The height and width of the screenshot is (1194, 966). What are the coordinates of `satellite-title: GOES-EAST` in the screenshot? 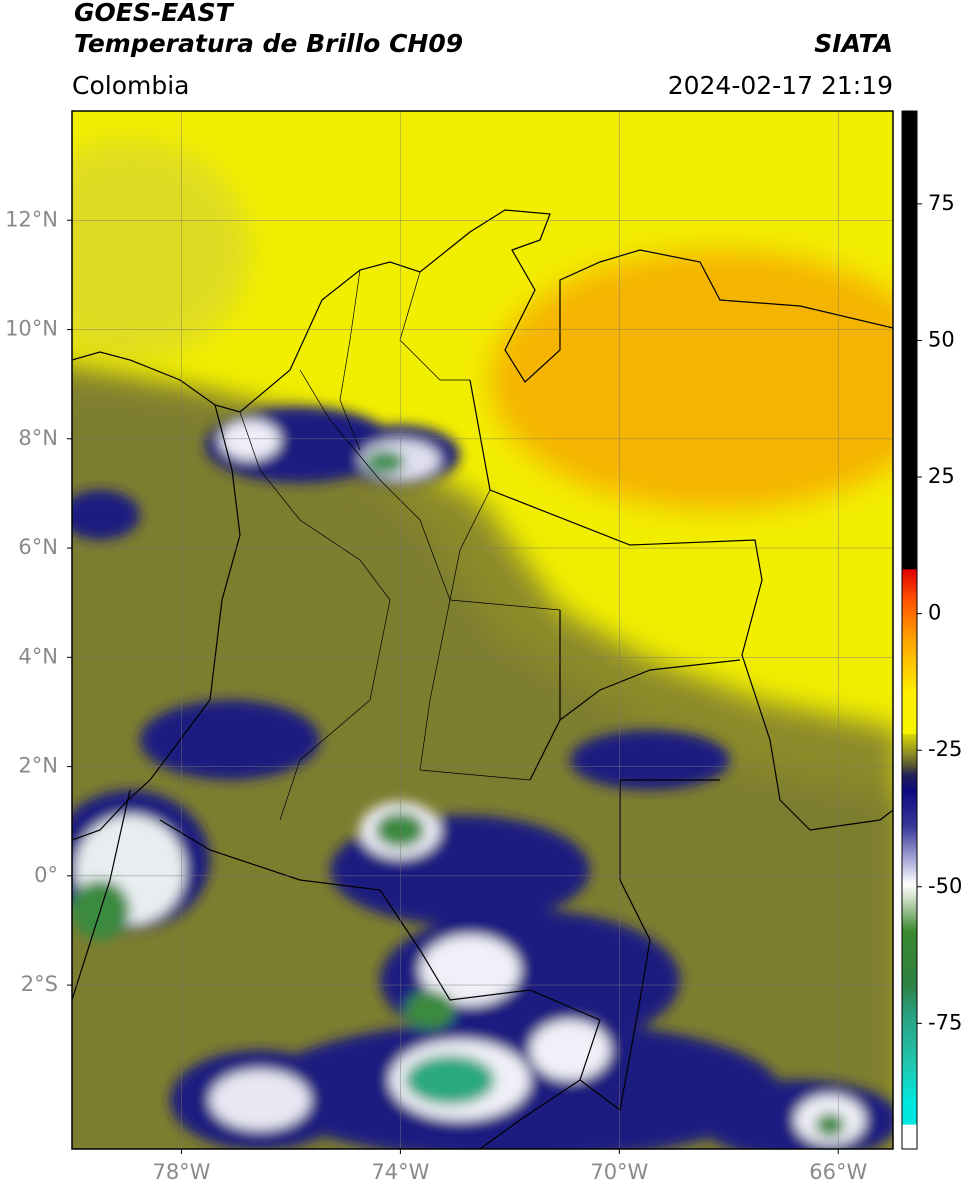 It's located at (154, 13).